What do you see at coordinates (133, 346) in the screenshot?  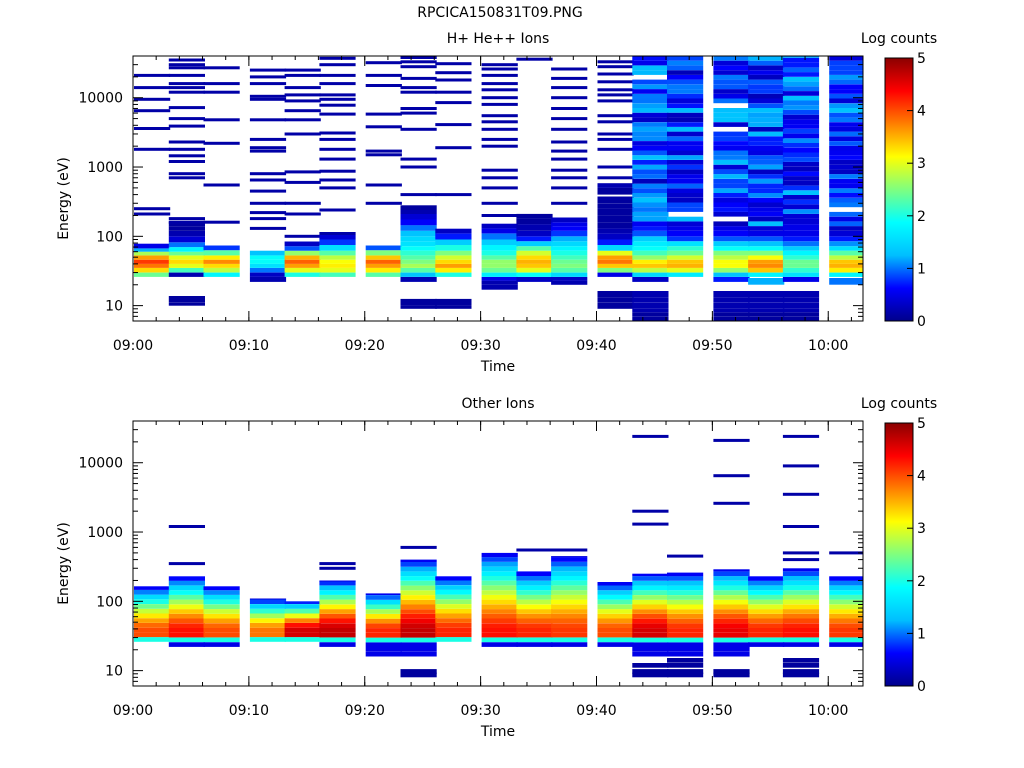 I see `x-tick-label: 09:00` at bounding box center [133, 346].